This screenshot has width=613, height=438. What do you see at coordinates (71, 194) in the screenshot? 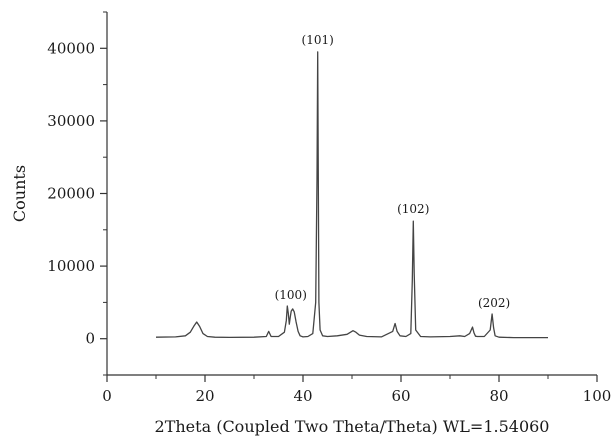
I see `y-tick-label: 20000` at bounding box center [71, 194].